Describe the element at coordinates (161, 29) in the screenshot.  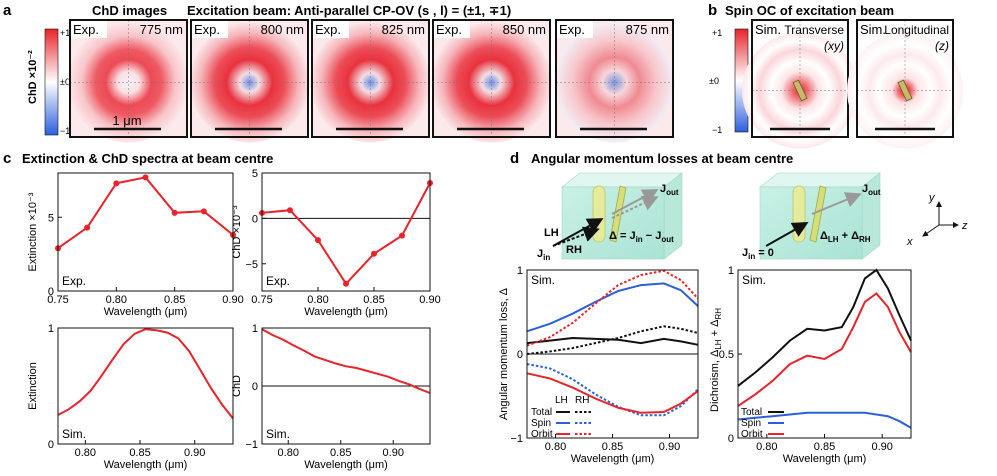
I see `wavelength-label: 775 nm` at that location.